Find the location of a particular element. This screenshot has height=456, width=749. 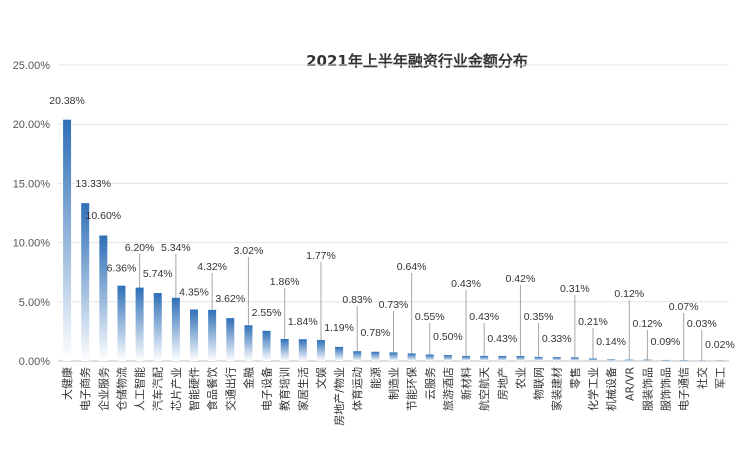

data-label: 0.14% is located at coordinates (611, 342).